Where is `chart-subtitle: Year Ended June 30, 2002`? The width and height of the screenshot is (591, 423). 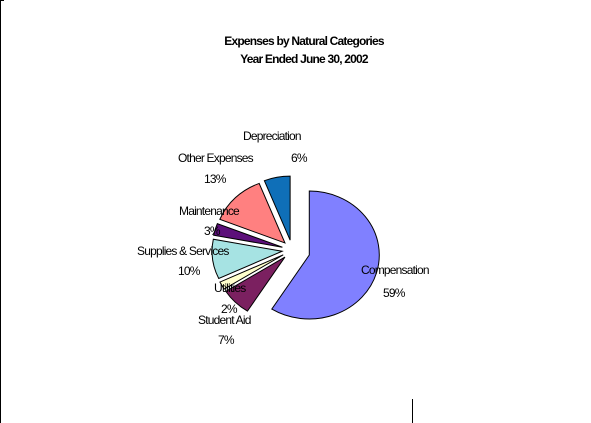
chart-subtitle: Year Ended June 30, 2002 is located at coordinates (304, 59).